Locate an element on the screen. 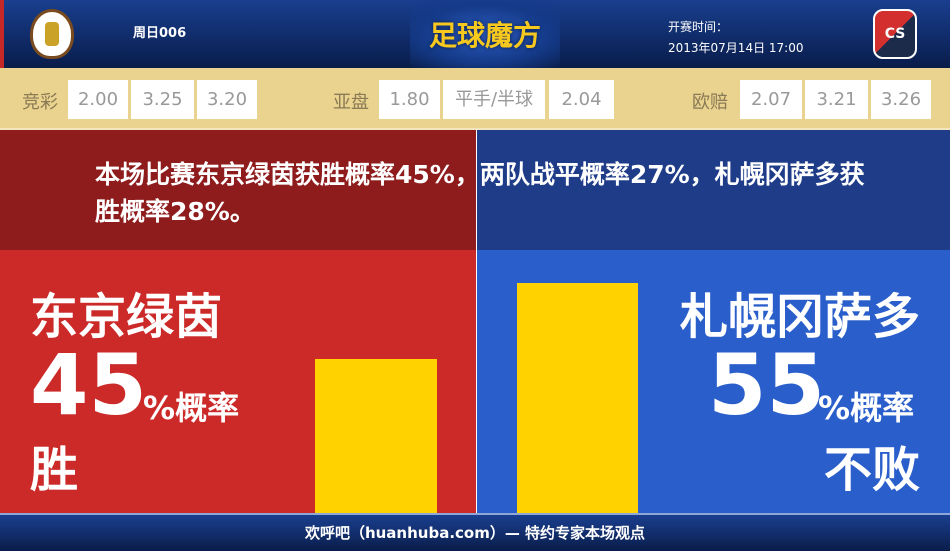 The height and width of the screenshot is (551, 950). away-percent-suffix: %概率 is located at coordinates (866, 408).